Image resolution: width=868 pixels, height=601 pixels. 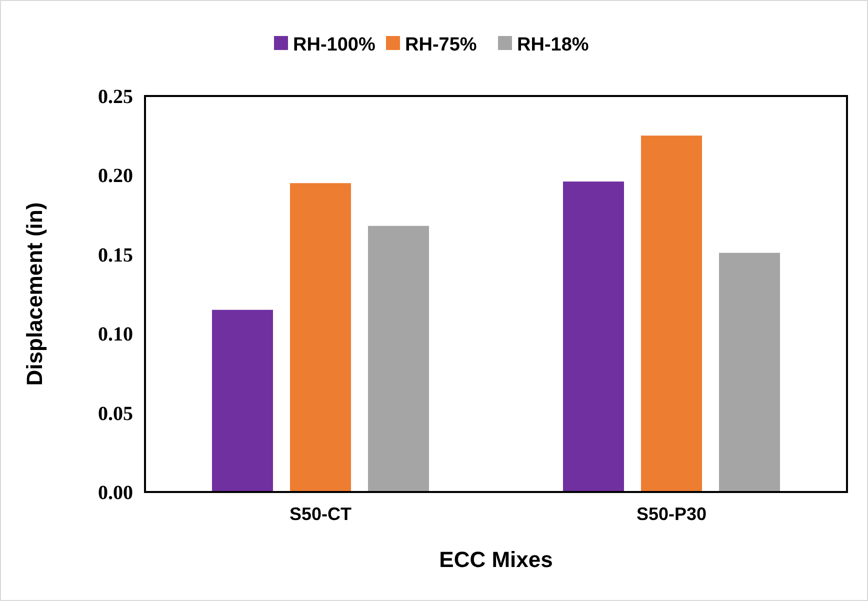 What do you see at coordinates (334, 45) in the screenshot?
I see `legend-label: RH-100%` at bounding box center [334, 45].